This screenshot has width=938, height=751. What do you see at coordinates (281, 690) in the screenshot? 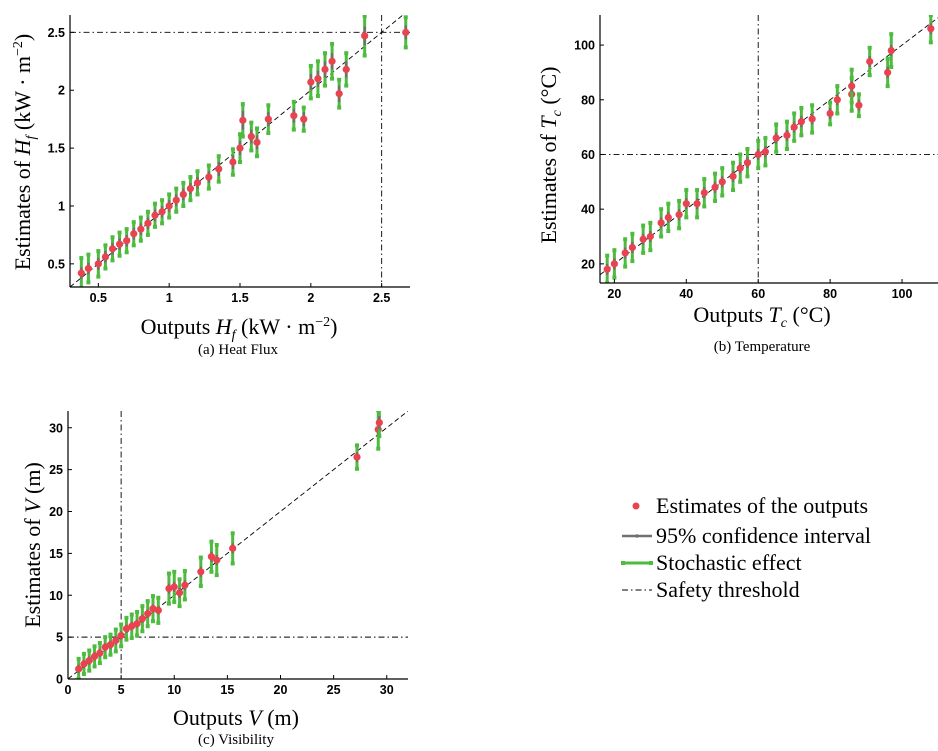
I see `visibility-x-tick-label: 20` at bounding box center [281, 690].